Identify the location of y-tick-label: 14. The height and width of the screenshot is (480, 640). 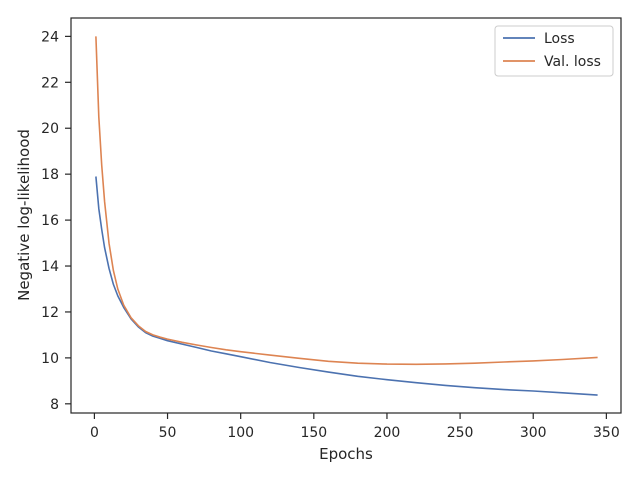
(50, 267).